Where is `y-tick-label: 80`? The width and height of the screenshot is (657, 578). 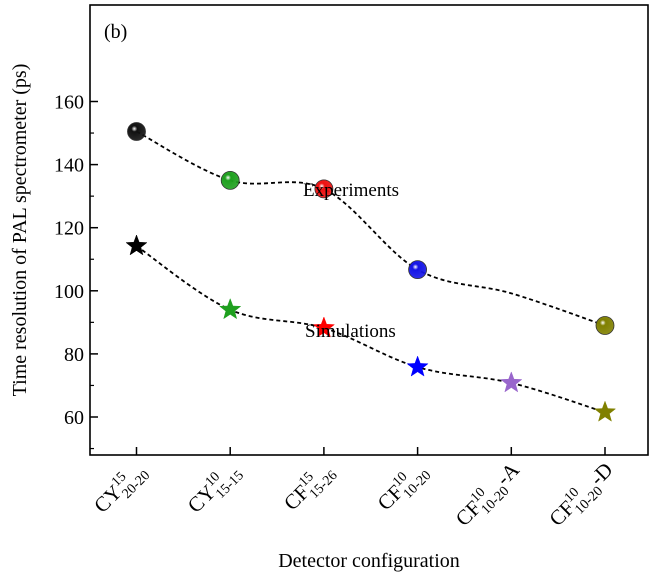 y-tick-label: 80 is located at coordinates (74, 355).